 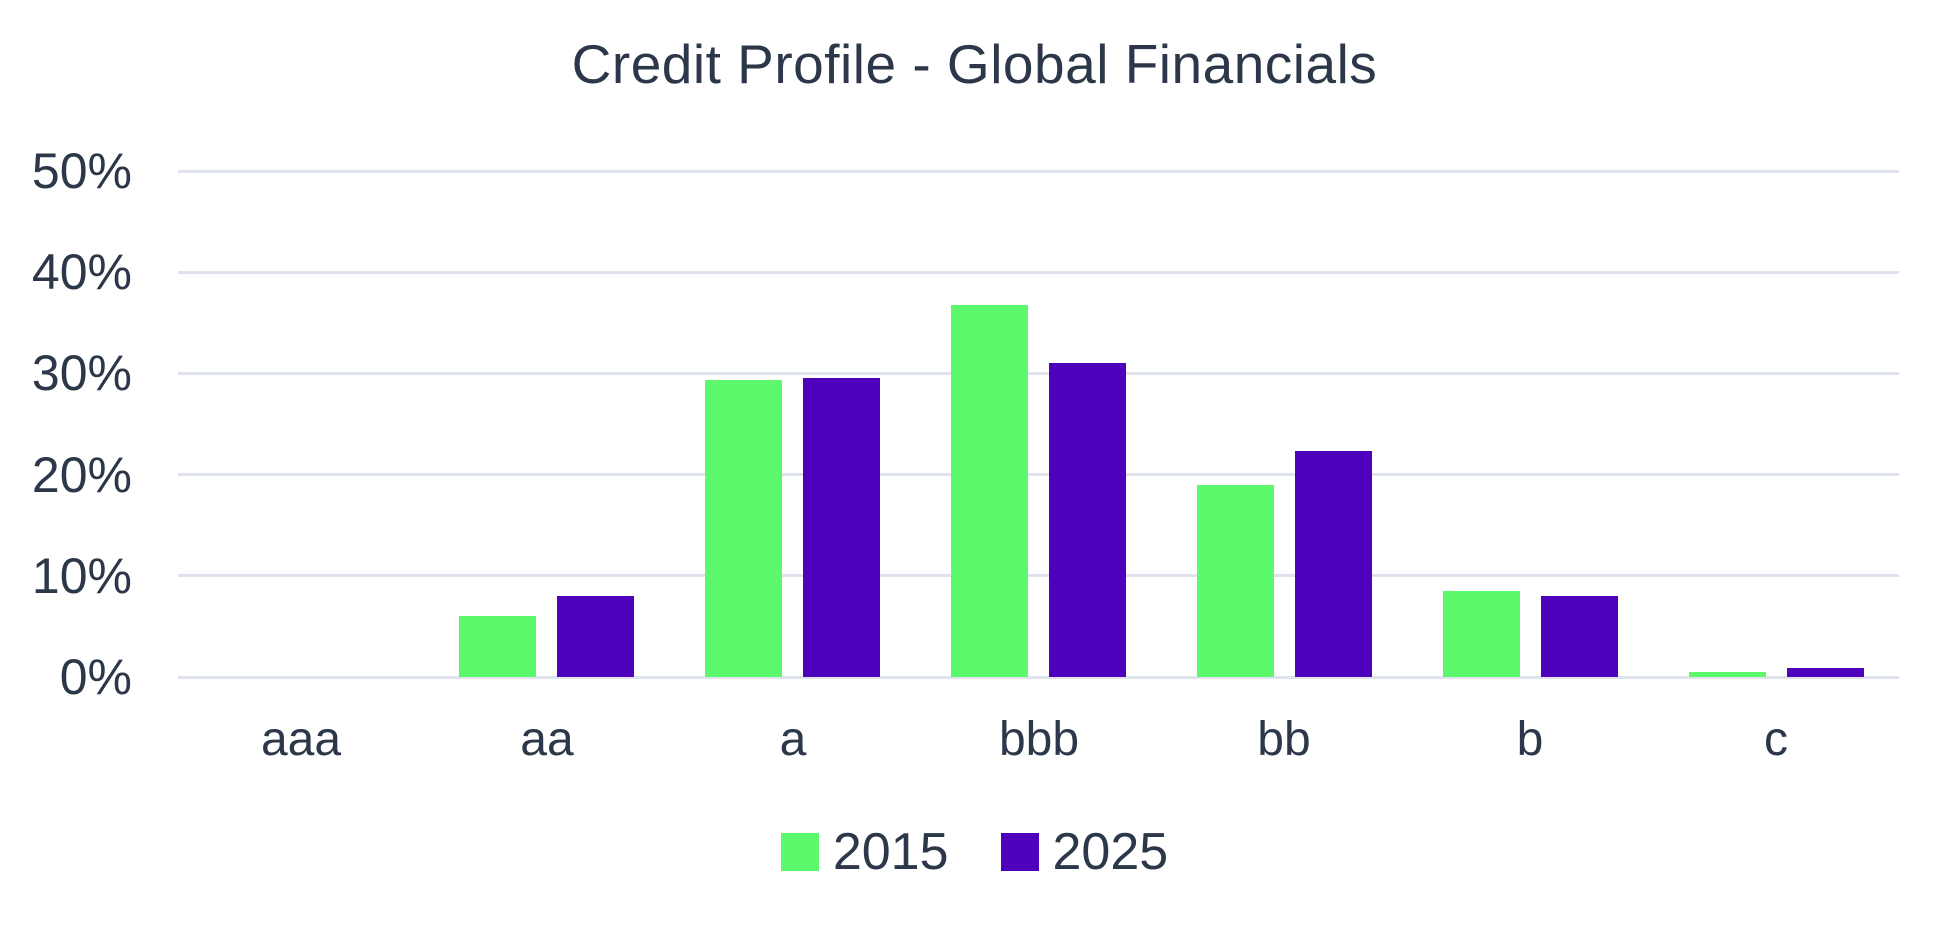 I want to click on y-tick-label-10: 10%, so click(x=81, y=576).